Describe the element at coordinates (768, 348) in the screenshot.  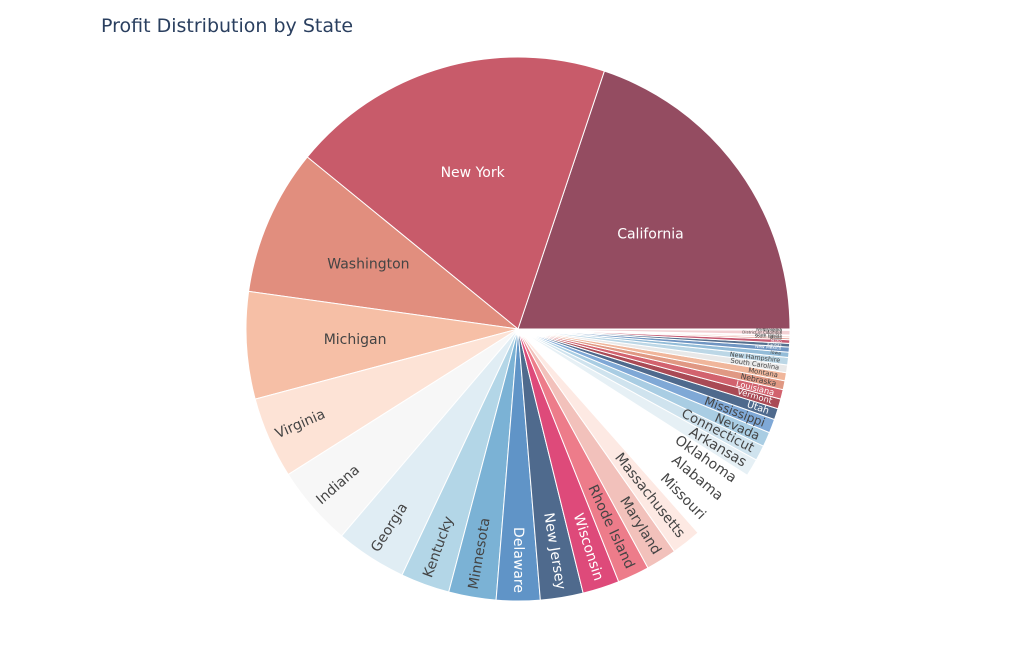
I see `slice-label-new-mexico: New Mexico` at that location.